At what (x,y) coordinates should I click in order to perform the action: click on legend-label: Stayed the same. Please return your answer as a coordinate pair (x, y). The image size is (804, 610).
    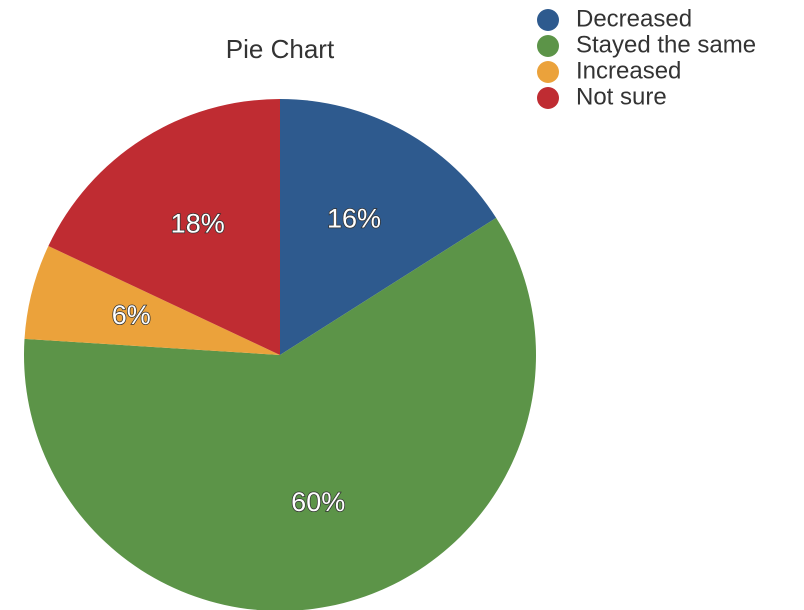
    Looking at the image, I should click on (666, 44).